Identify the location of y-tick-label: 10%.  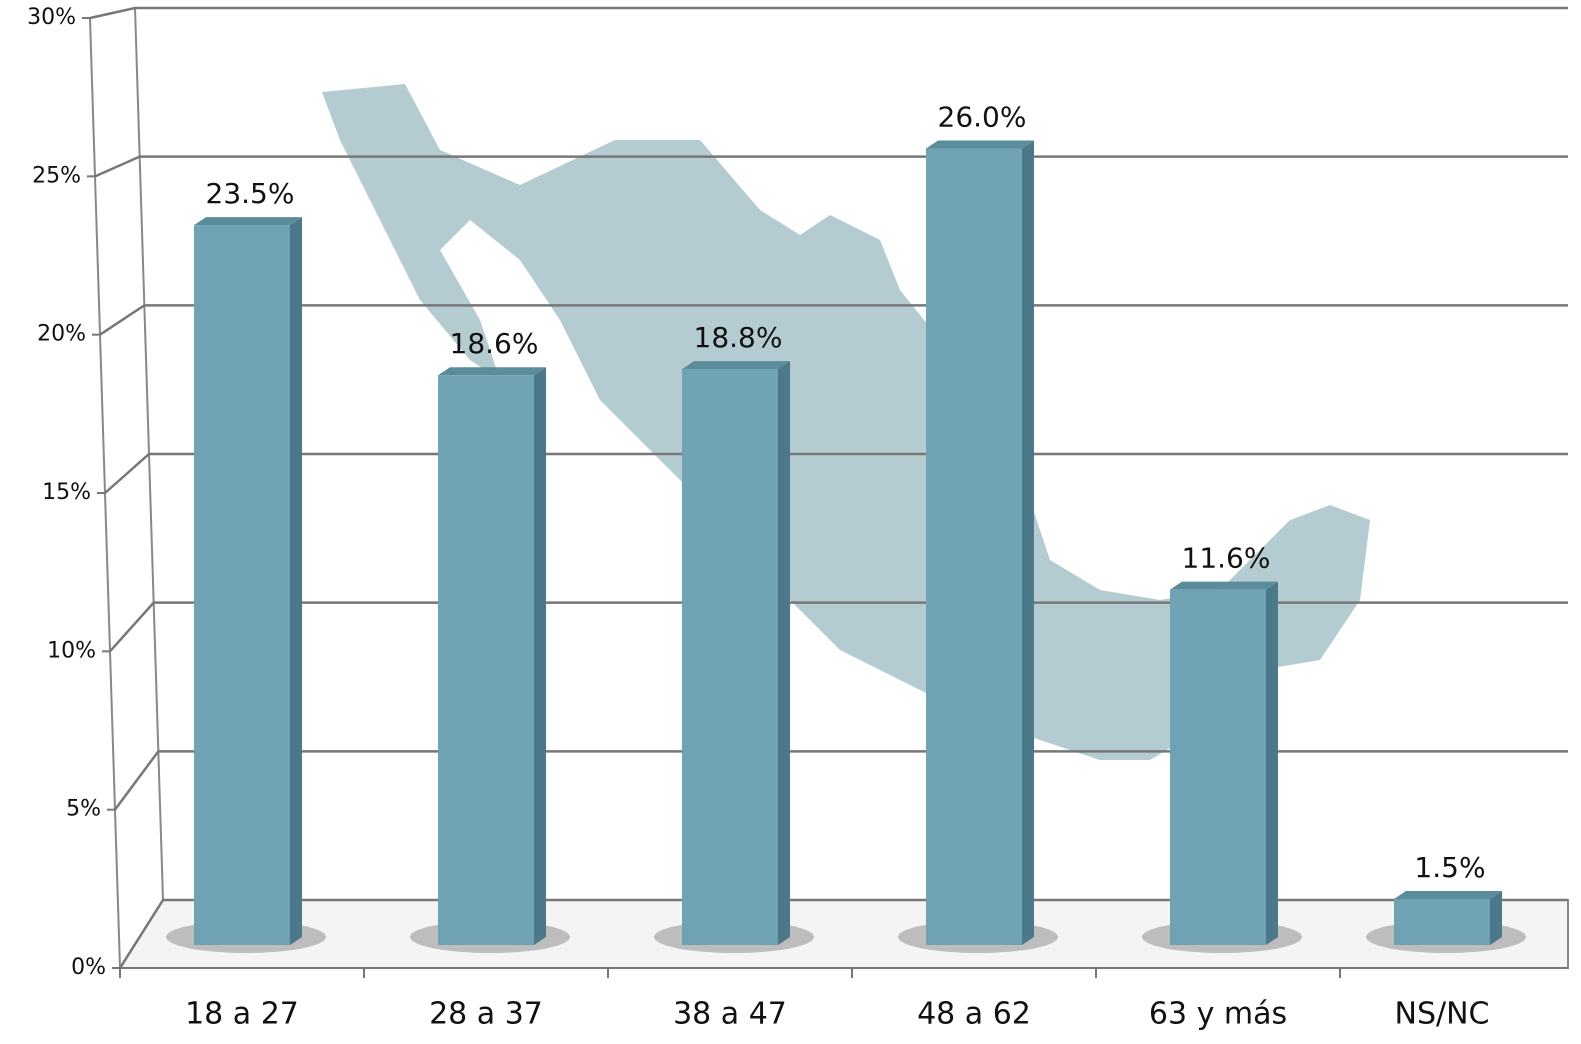
(71, 650).